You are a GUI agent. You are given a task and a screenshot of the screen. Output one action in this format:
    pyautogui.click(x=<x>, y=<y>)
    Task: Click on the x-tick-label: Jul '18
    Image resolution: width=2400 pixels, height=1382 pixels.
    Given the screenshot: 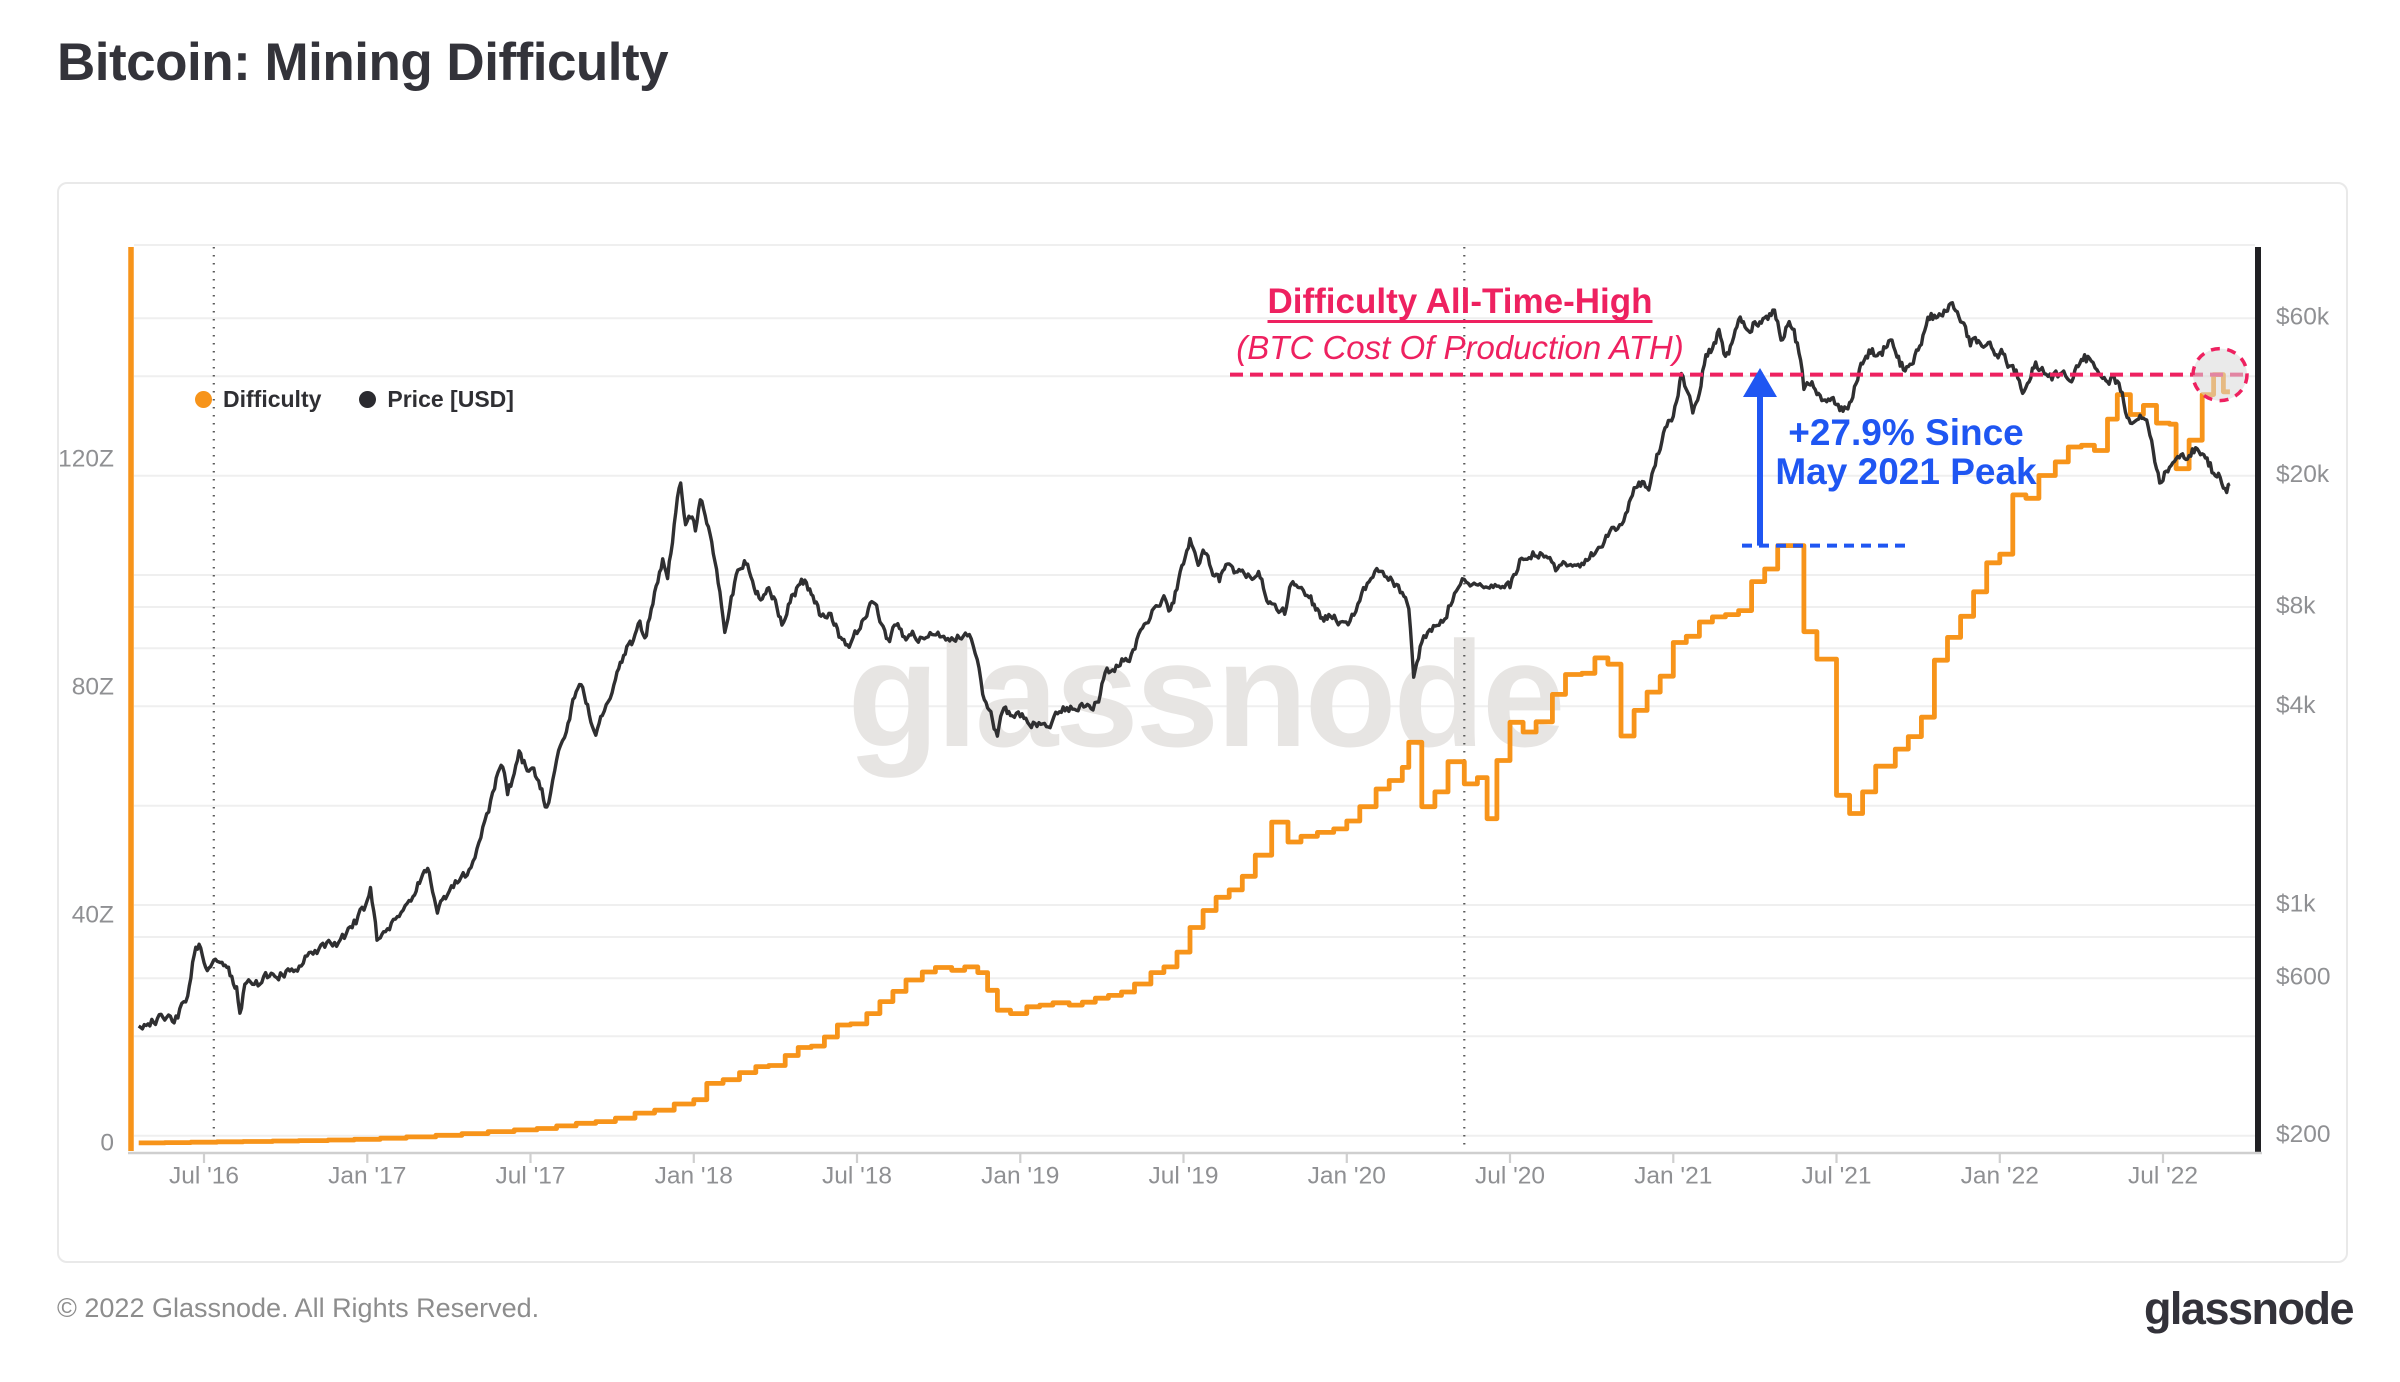 What is the action you would take?
    pyautogui.click(x=857, y=1175)
    